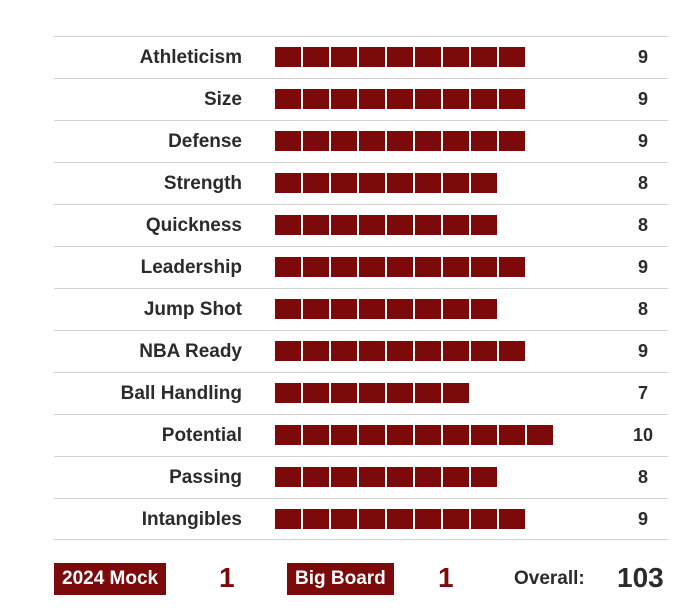 Image resolution: width=695 pixels, height=609 pixels. Describe the element at coordinates (640, 577) in the screenshot. I see `overall-score: 103` at that location.